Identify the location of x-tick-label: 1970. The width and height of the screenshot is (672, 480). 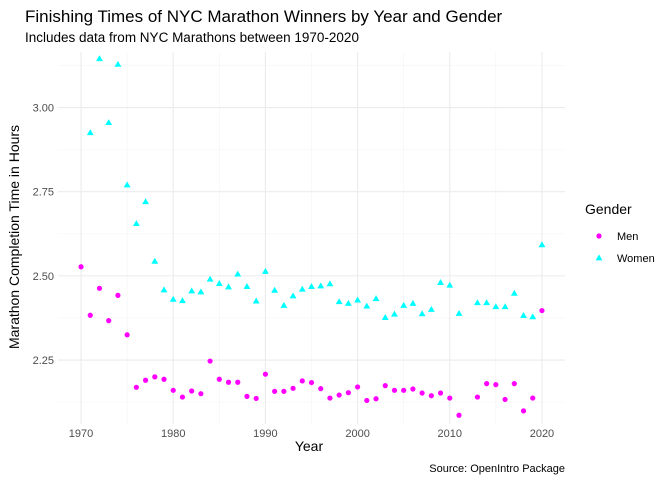
(81, 434).